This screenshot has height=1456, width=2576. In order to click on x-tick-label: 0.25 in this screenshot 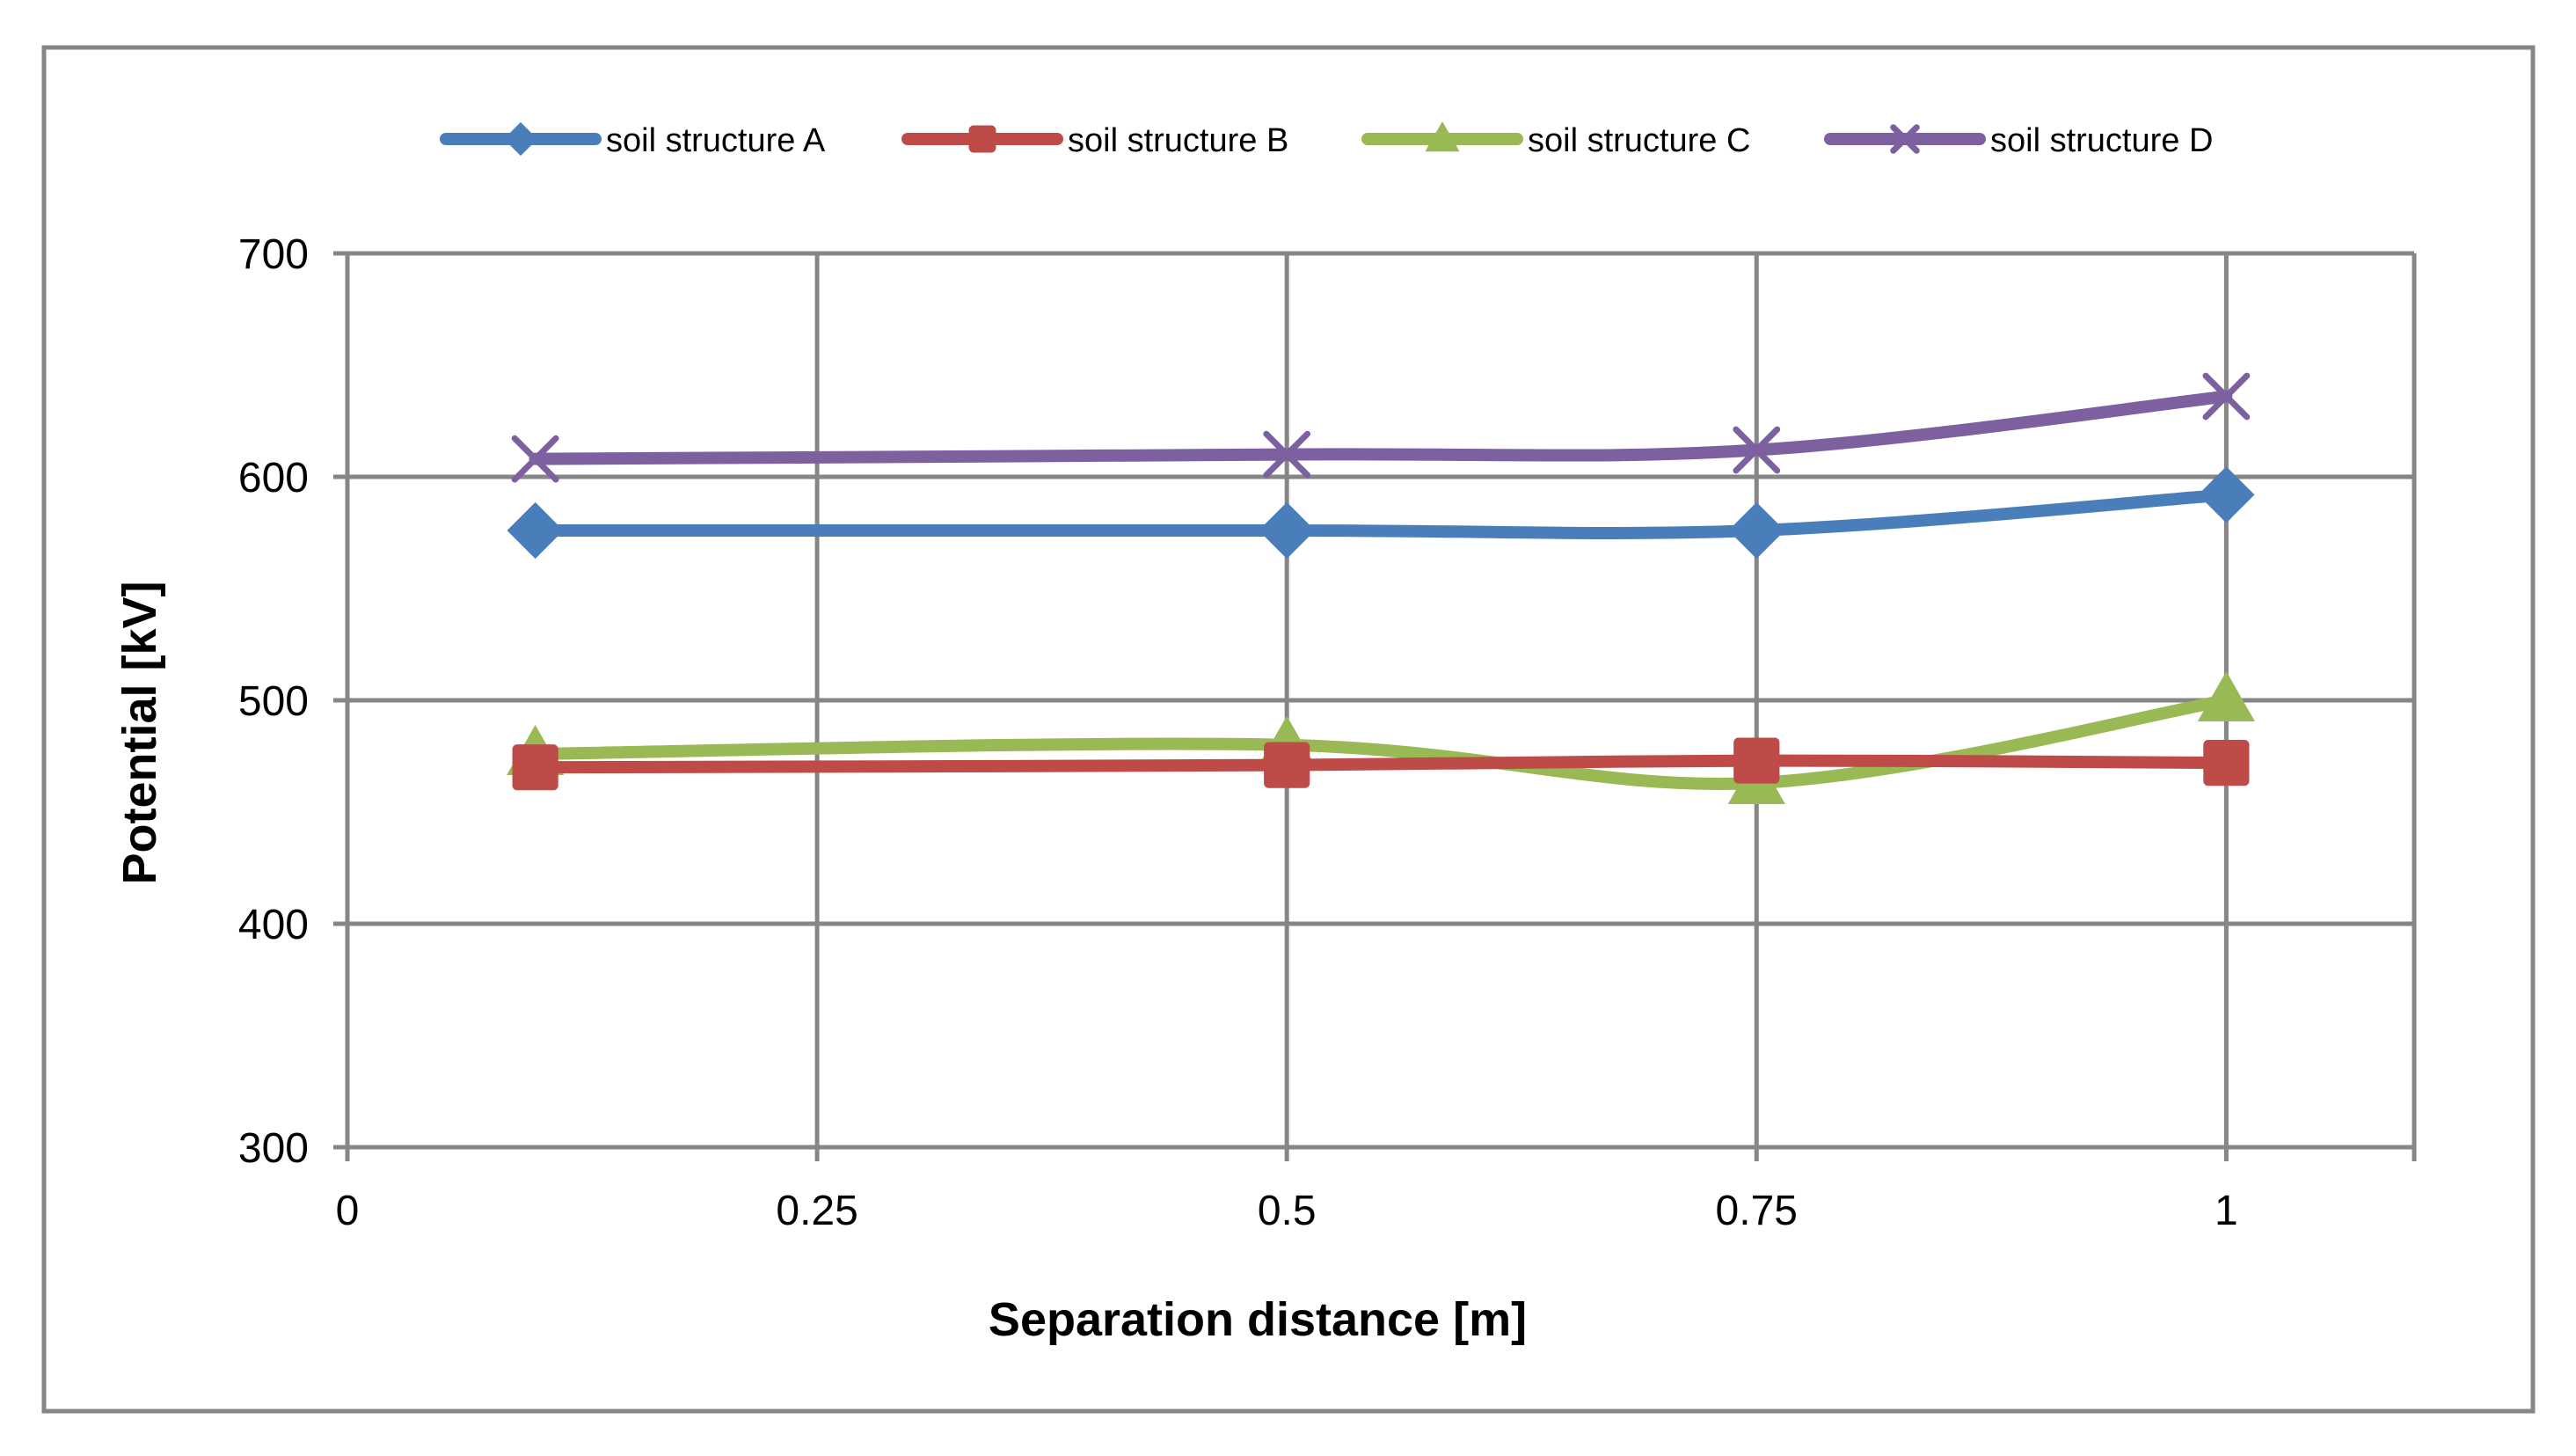, I will do `click(816, 1211)`.